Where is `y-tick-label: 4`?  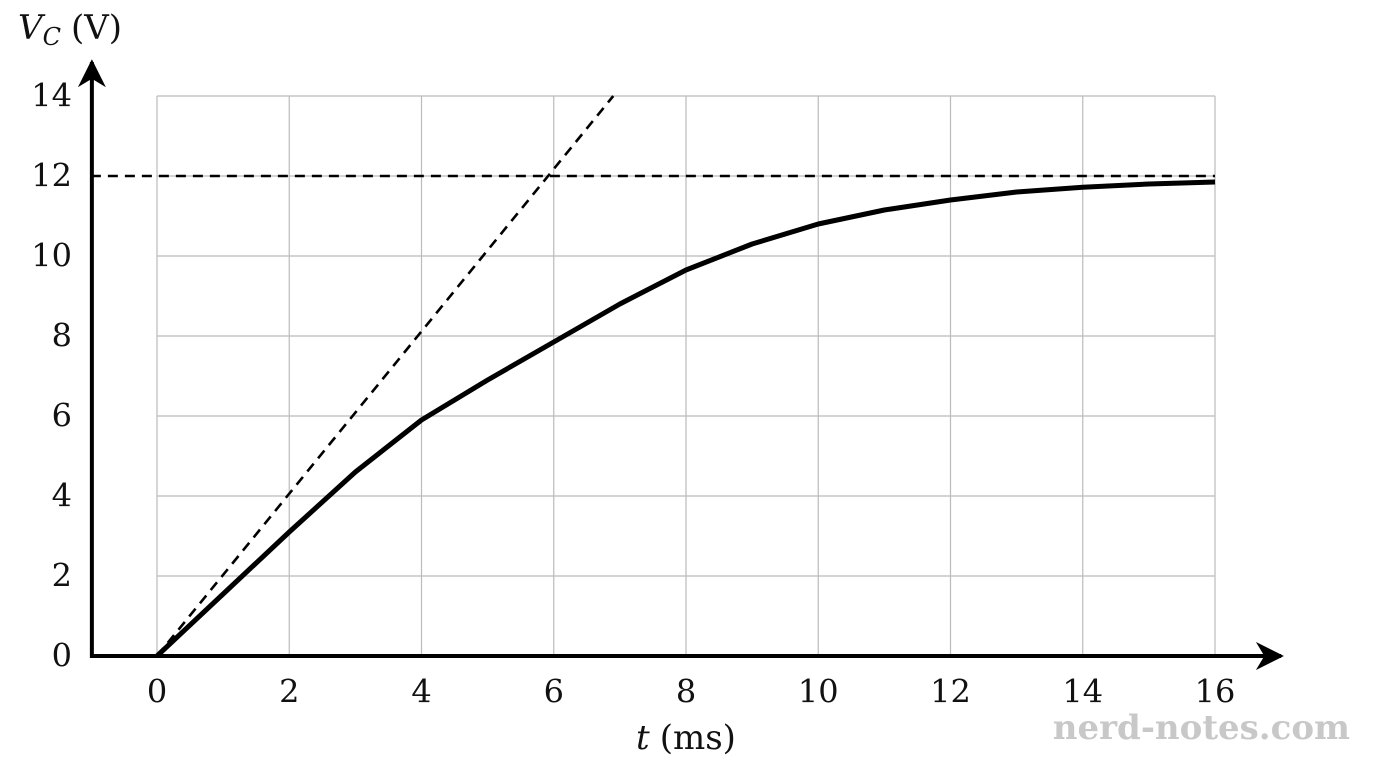 y-tick-label: 4 is located at coordinates (62, 496).